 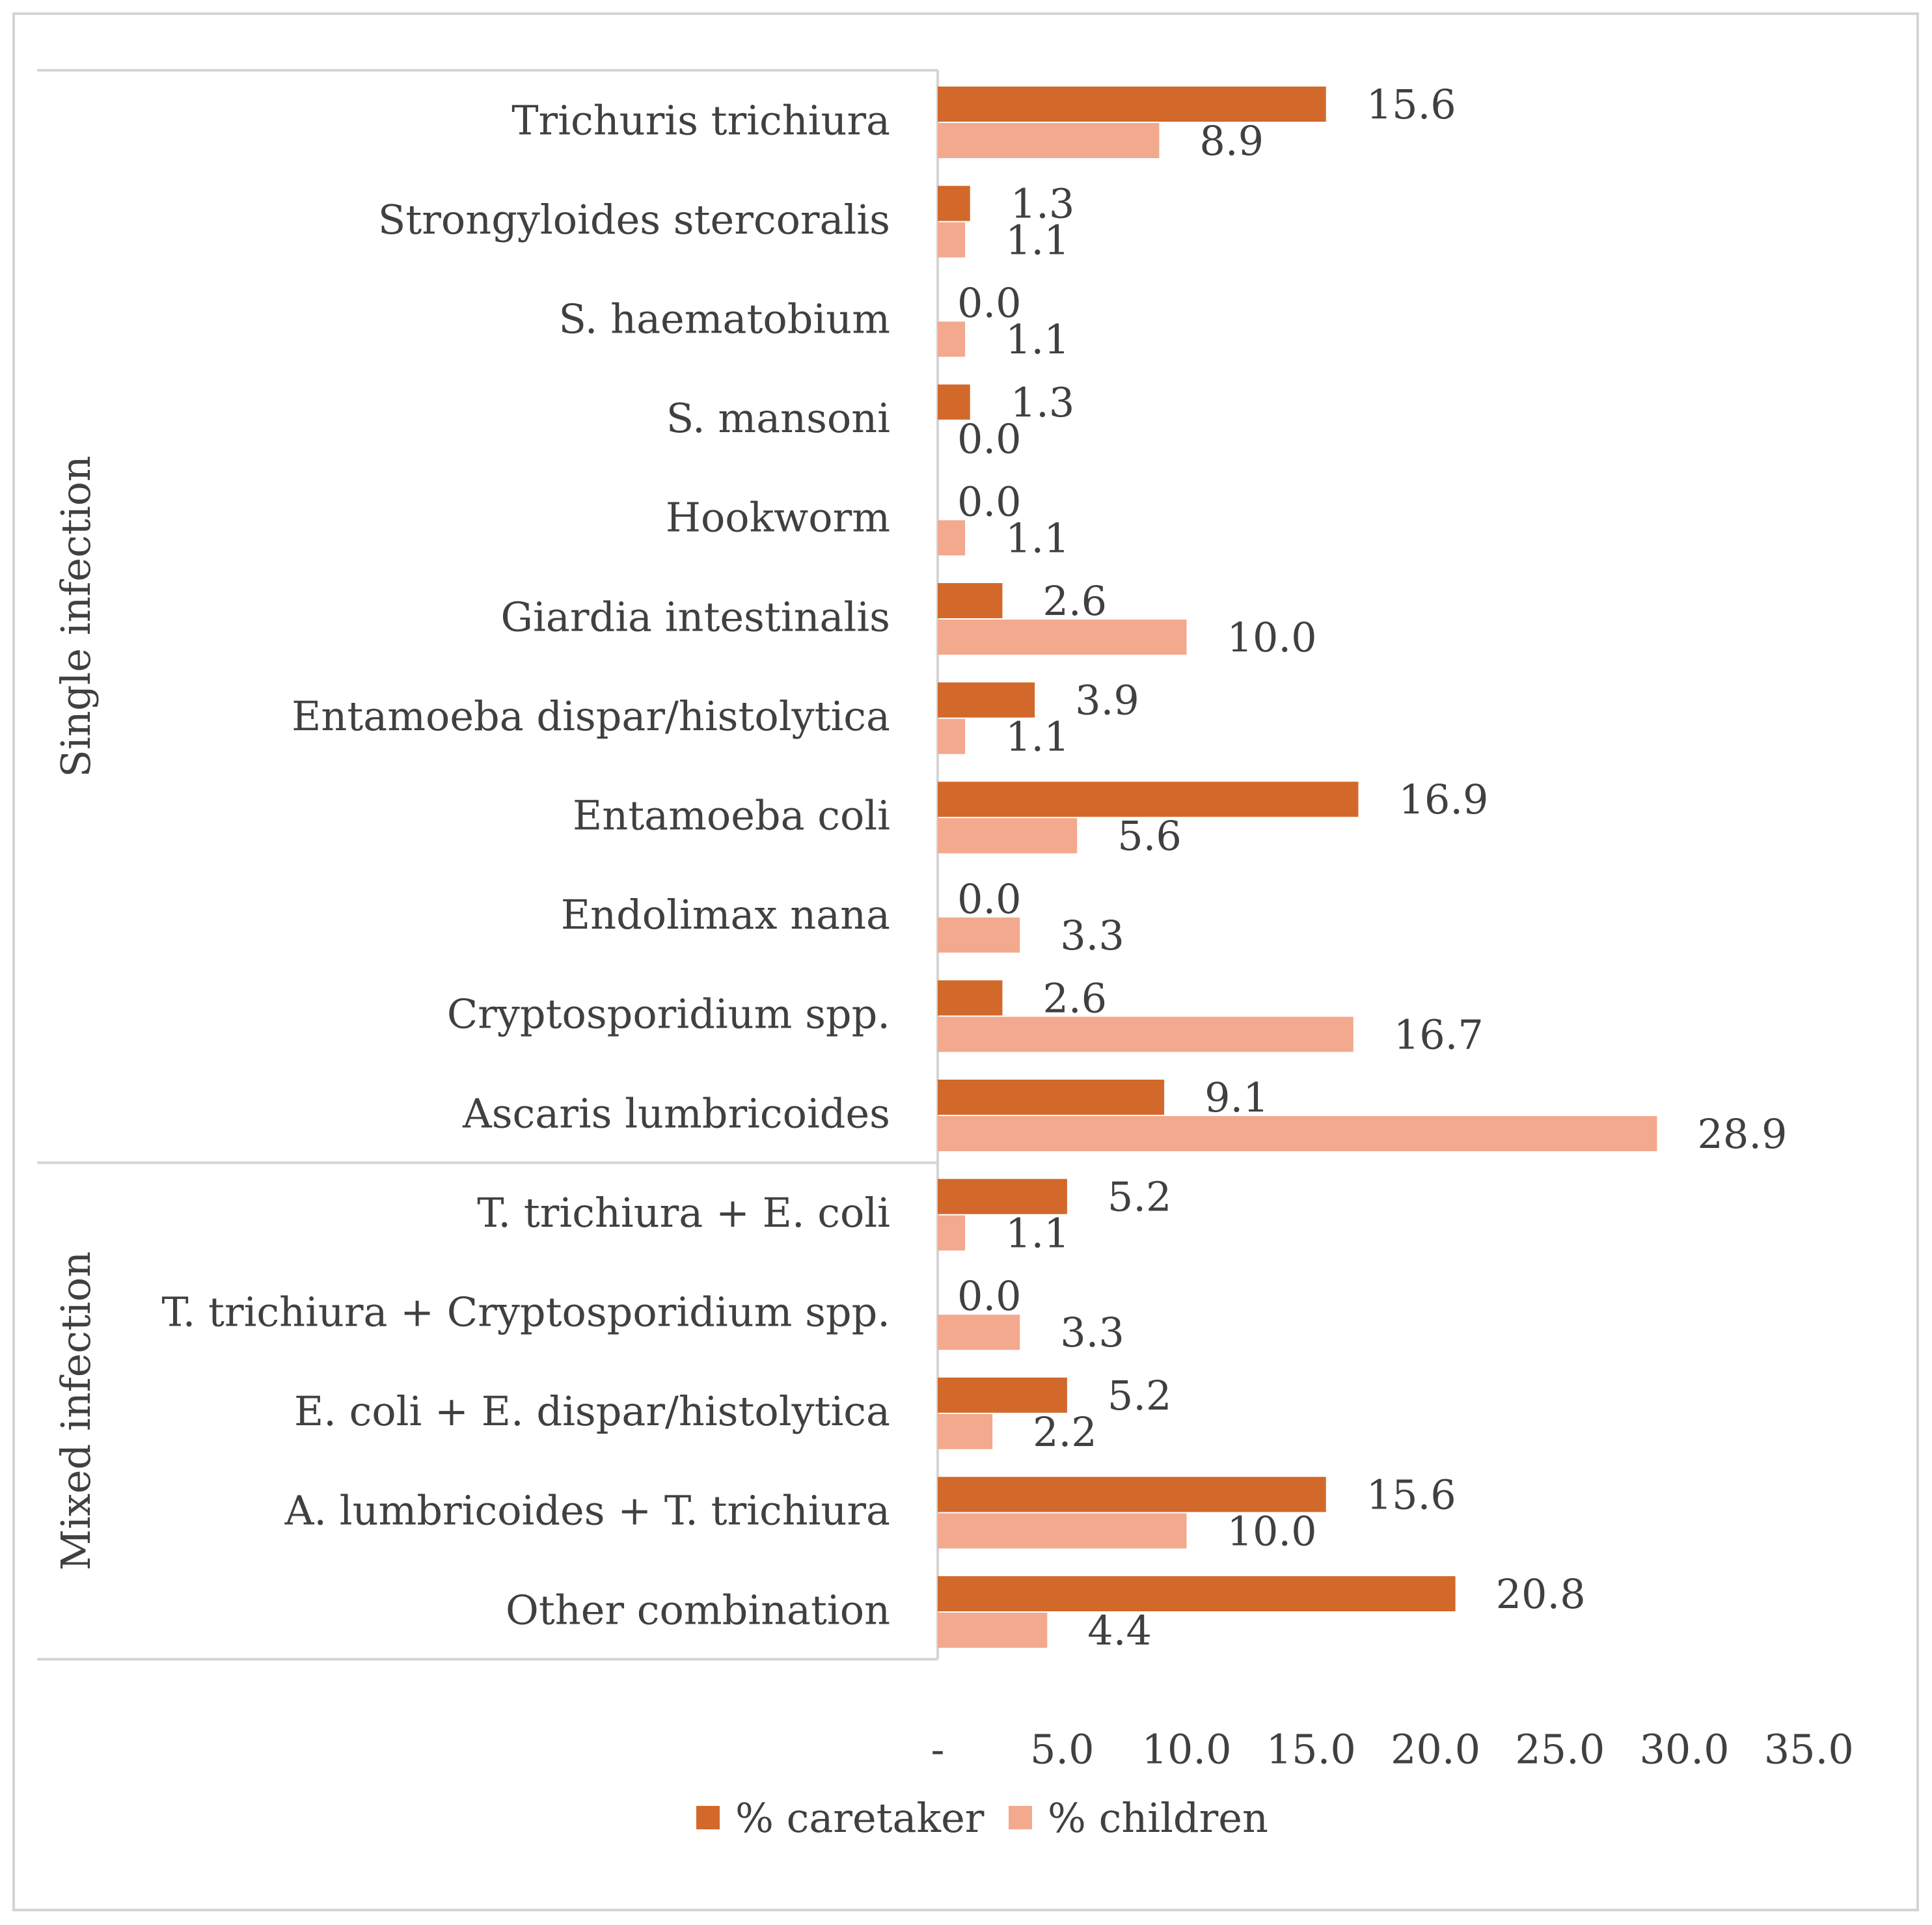 I want to click on category-label: Other combination, so click(x=698, y=1609).